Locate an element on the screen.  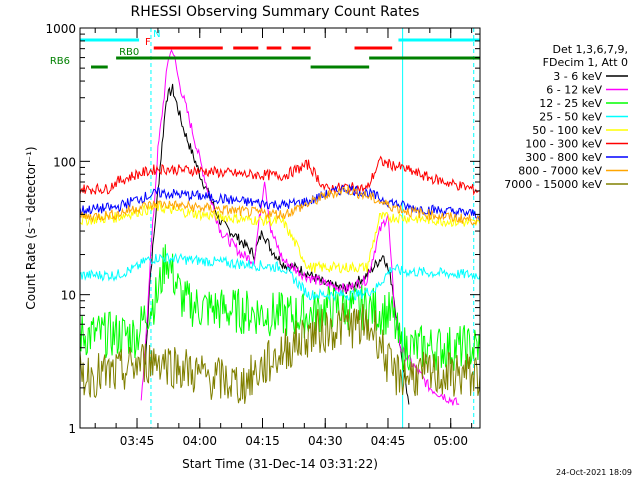
legend-label: 800 - 7000 keV is located at coordinates (560, 171).